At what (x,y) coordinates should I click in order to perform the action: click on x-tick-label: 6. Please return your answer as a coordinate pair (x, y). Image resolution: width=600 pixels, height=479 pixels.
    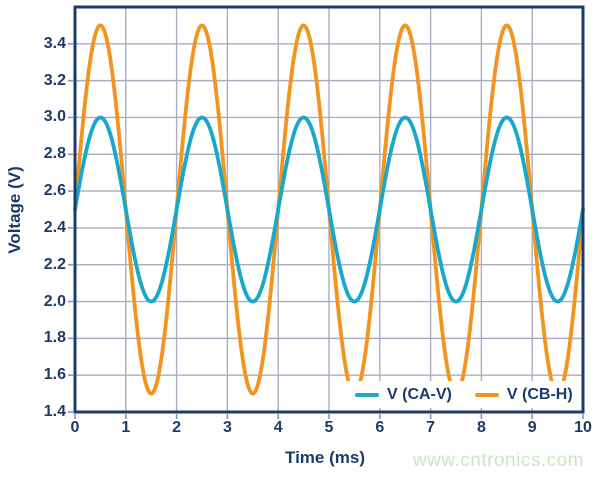
    Looking at the image, I should click on (380, 427).